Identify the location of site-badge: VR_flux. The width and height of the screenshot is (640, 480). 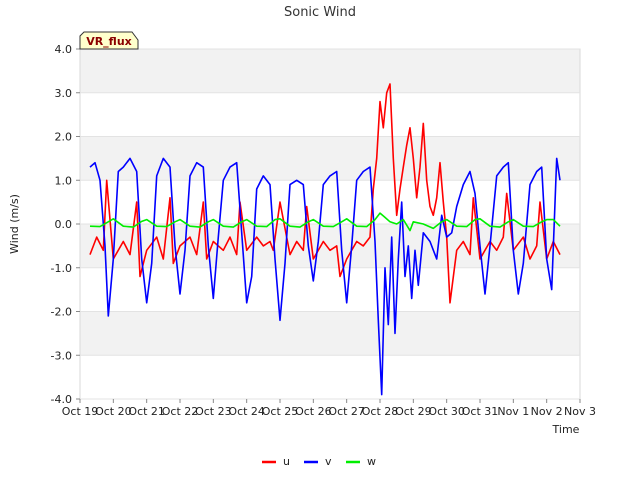
(109, 40).